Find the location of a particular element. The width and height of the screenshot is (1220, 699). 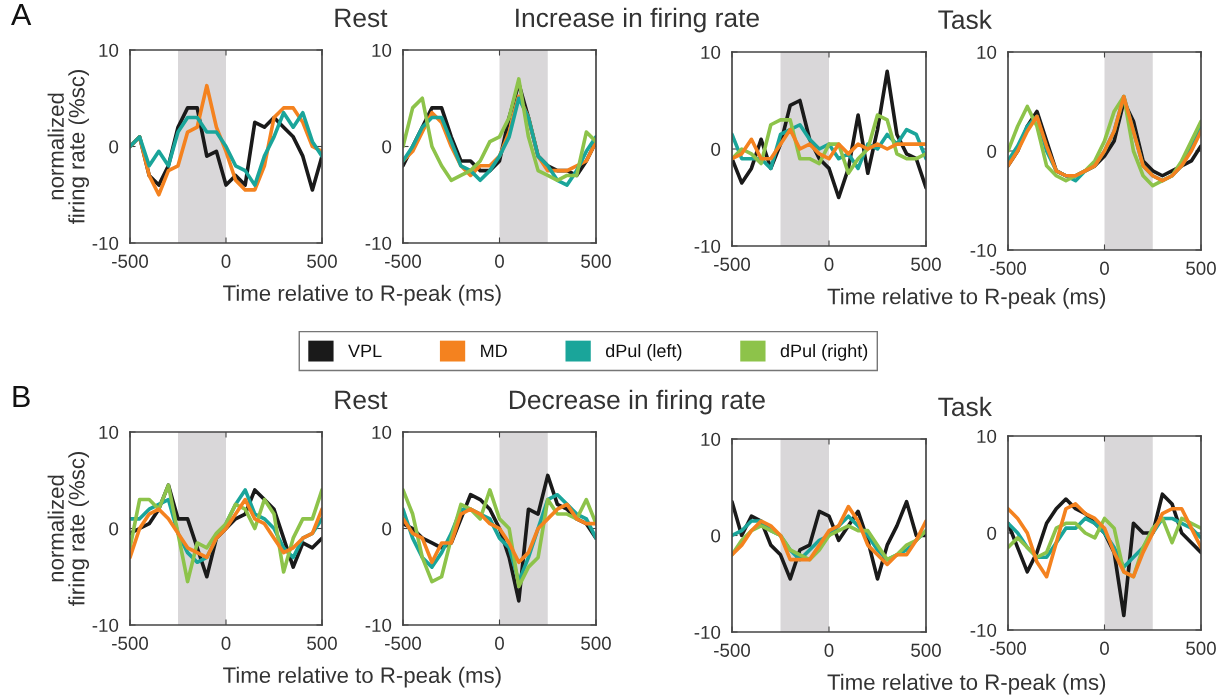

text: Decrease in firing rate is located at coordinates (637, 402).